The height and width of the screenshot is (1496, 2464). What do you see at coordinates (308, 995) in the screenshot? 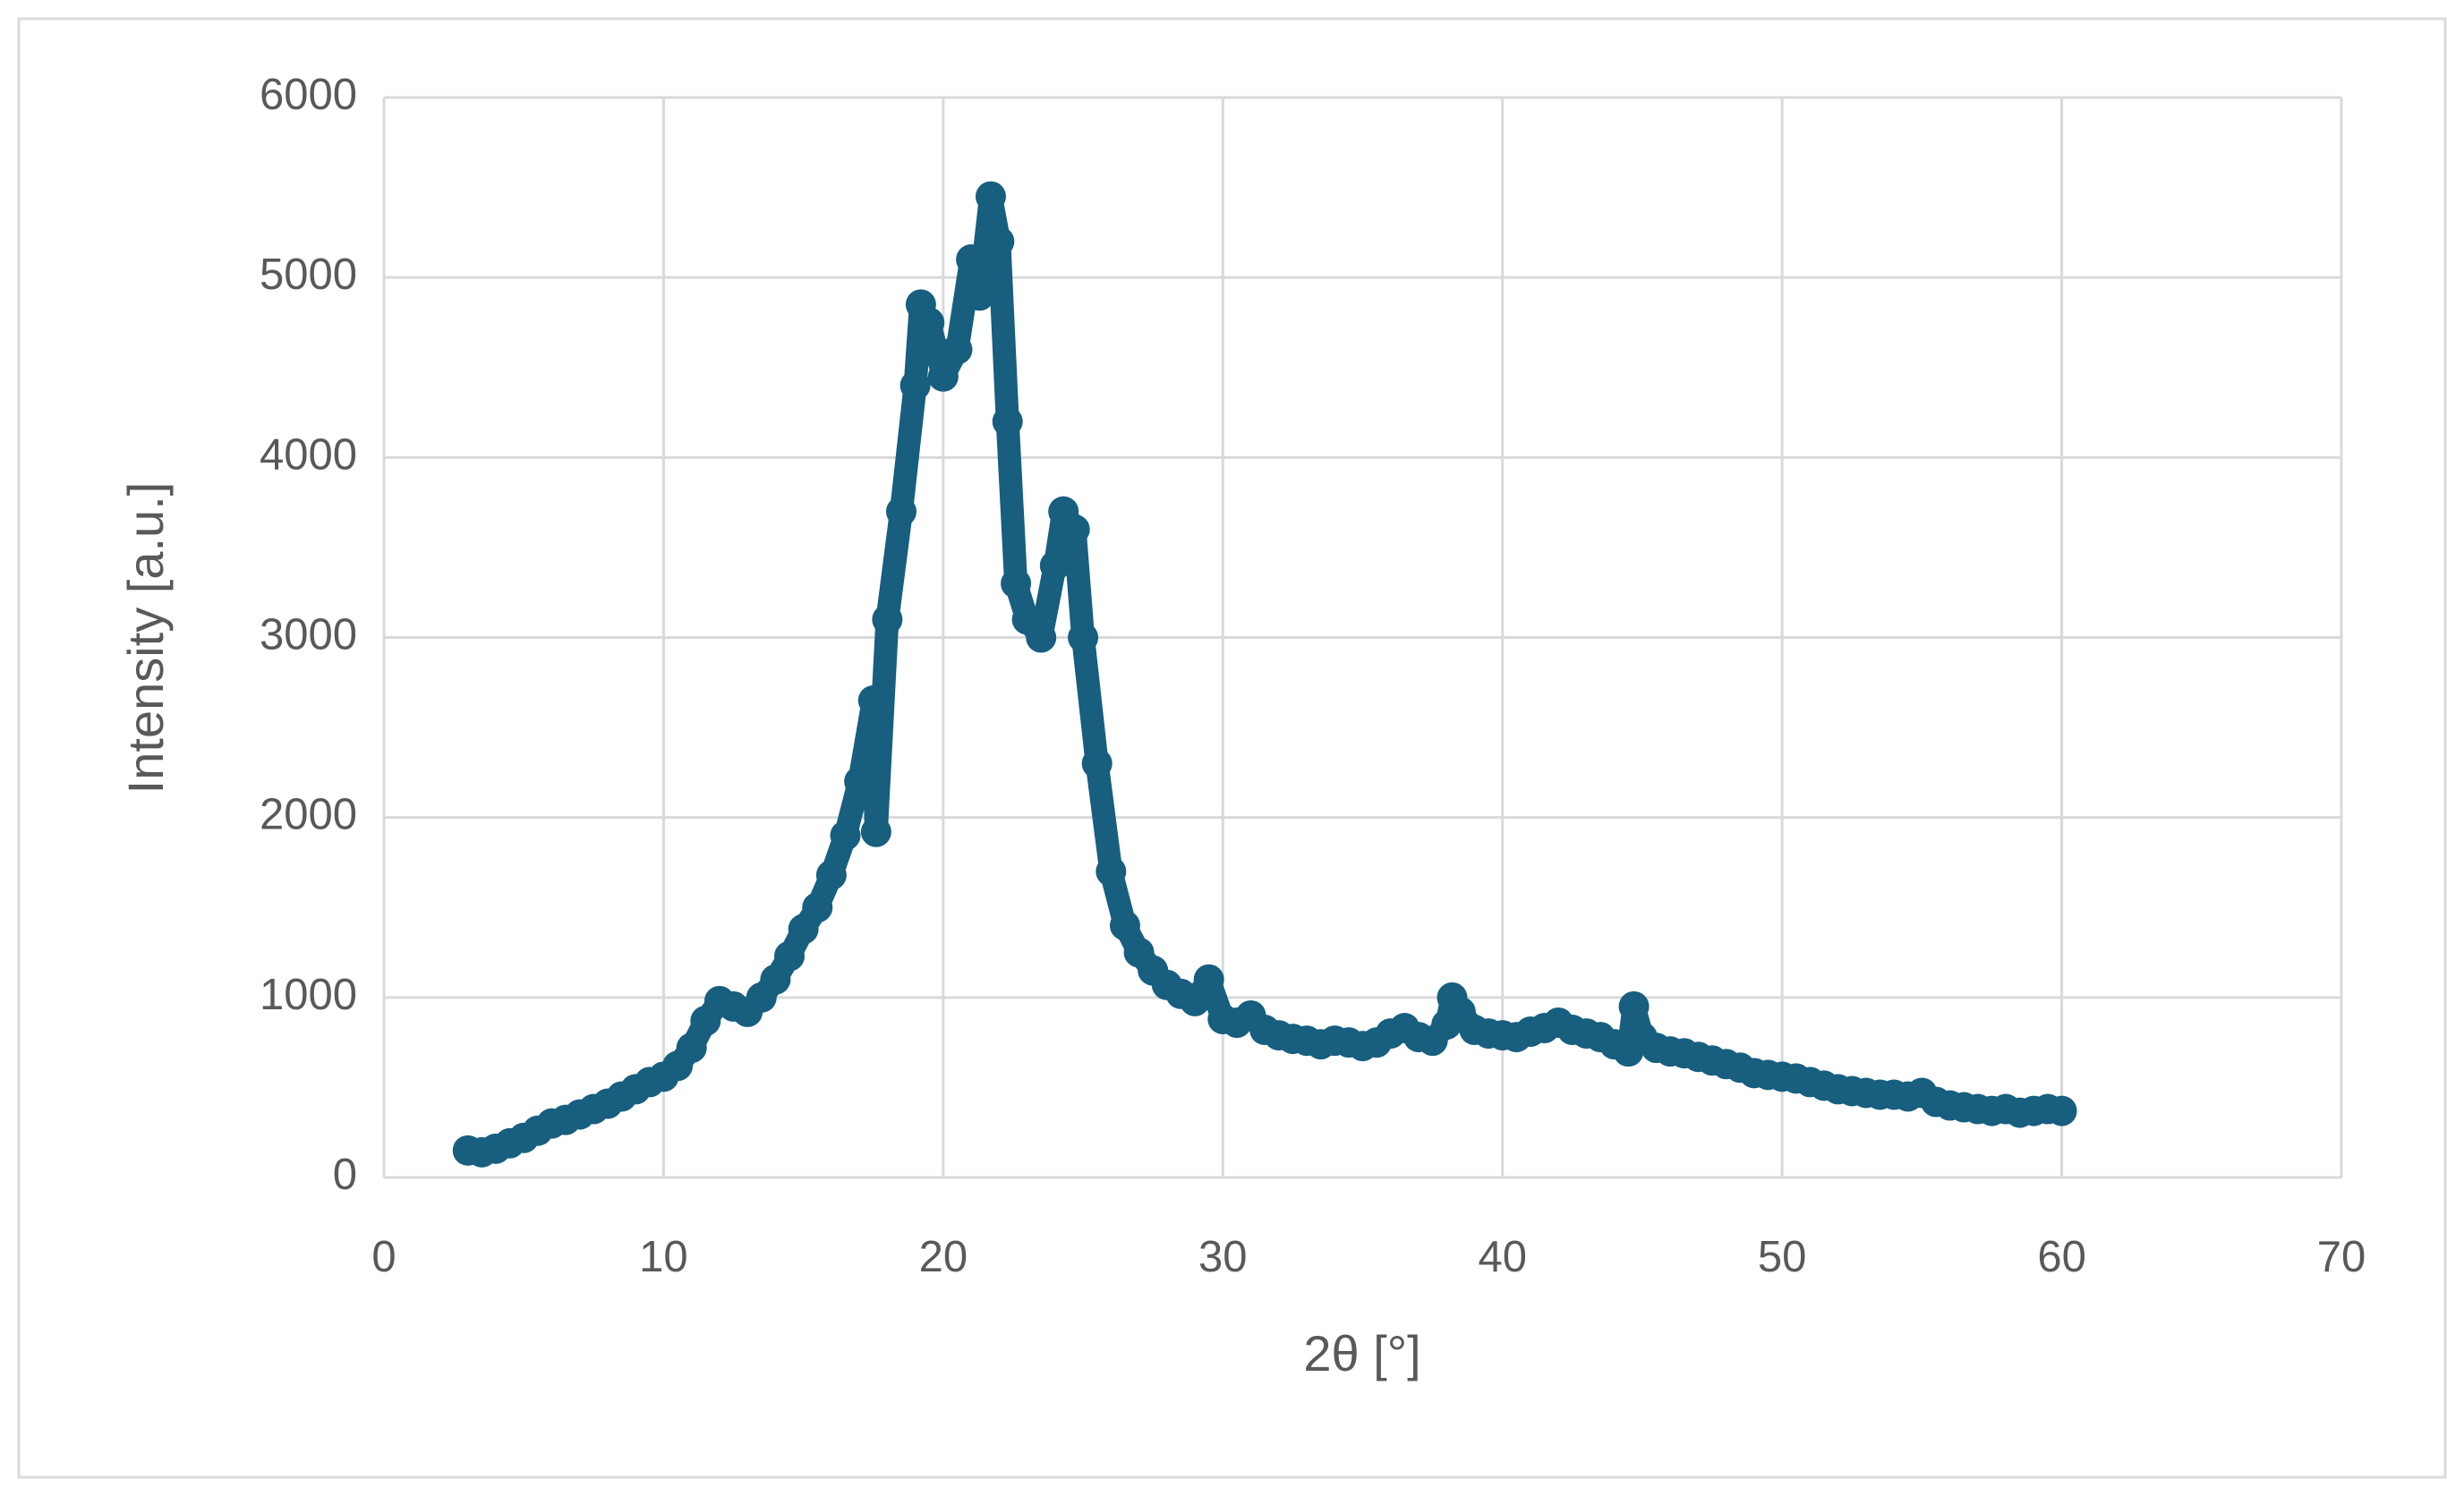
I see `y-tick-label: 1000` at bounding box center [308, 995].